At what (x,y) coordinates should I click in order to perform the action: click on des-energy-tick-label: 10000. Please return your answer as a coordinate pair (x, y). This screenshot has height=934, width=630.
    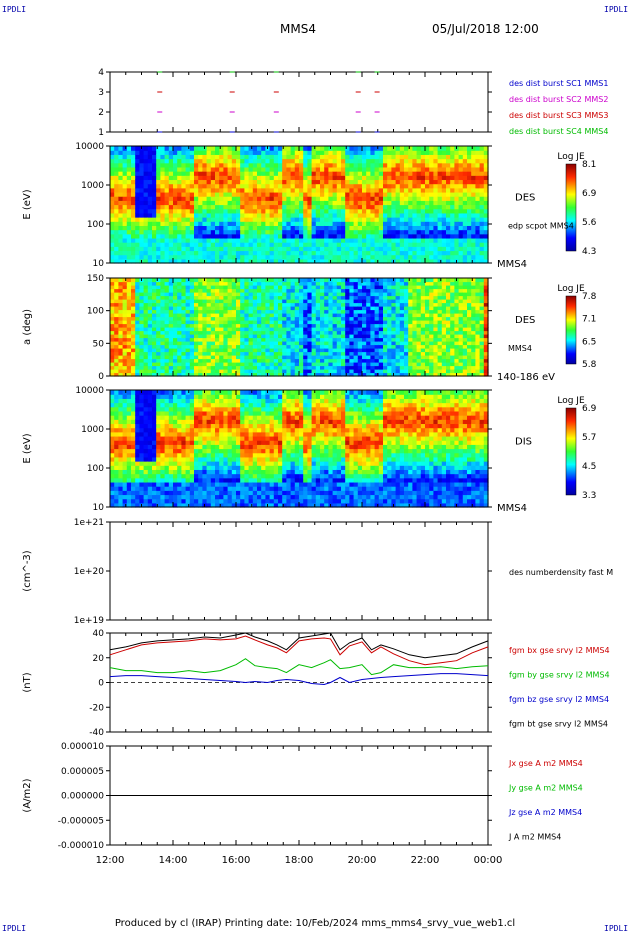
    Looking at the image, I should click on (89, 147).